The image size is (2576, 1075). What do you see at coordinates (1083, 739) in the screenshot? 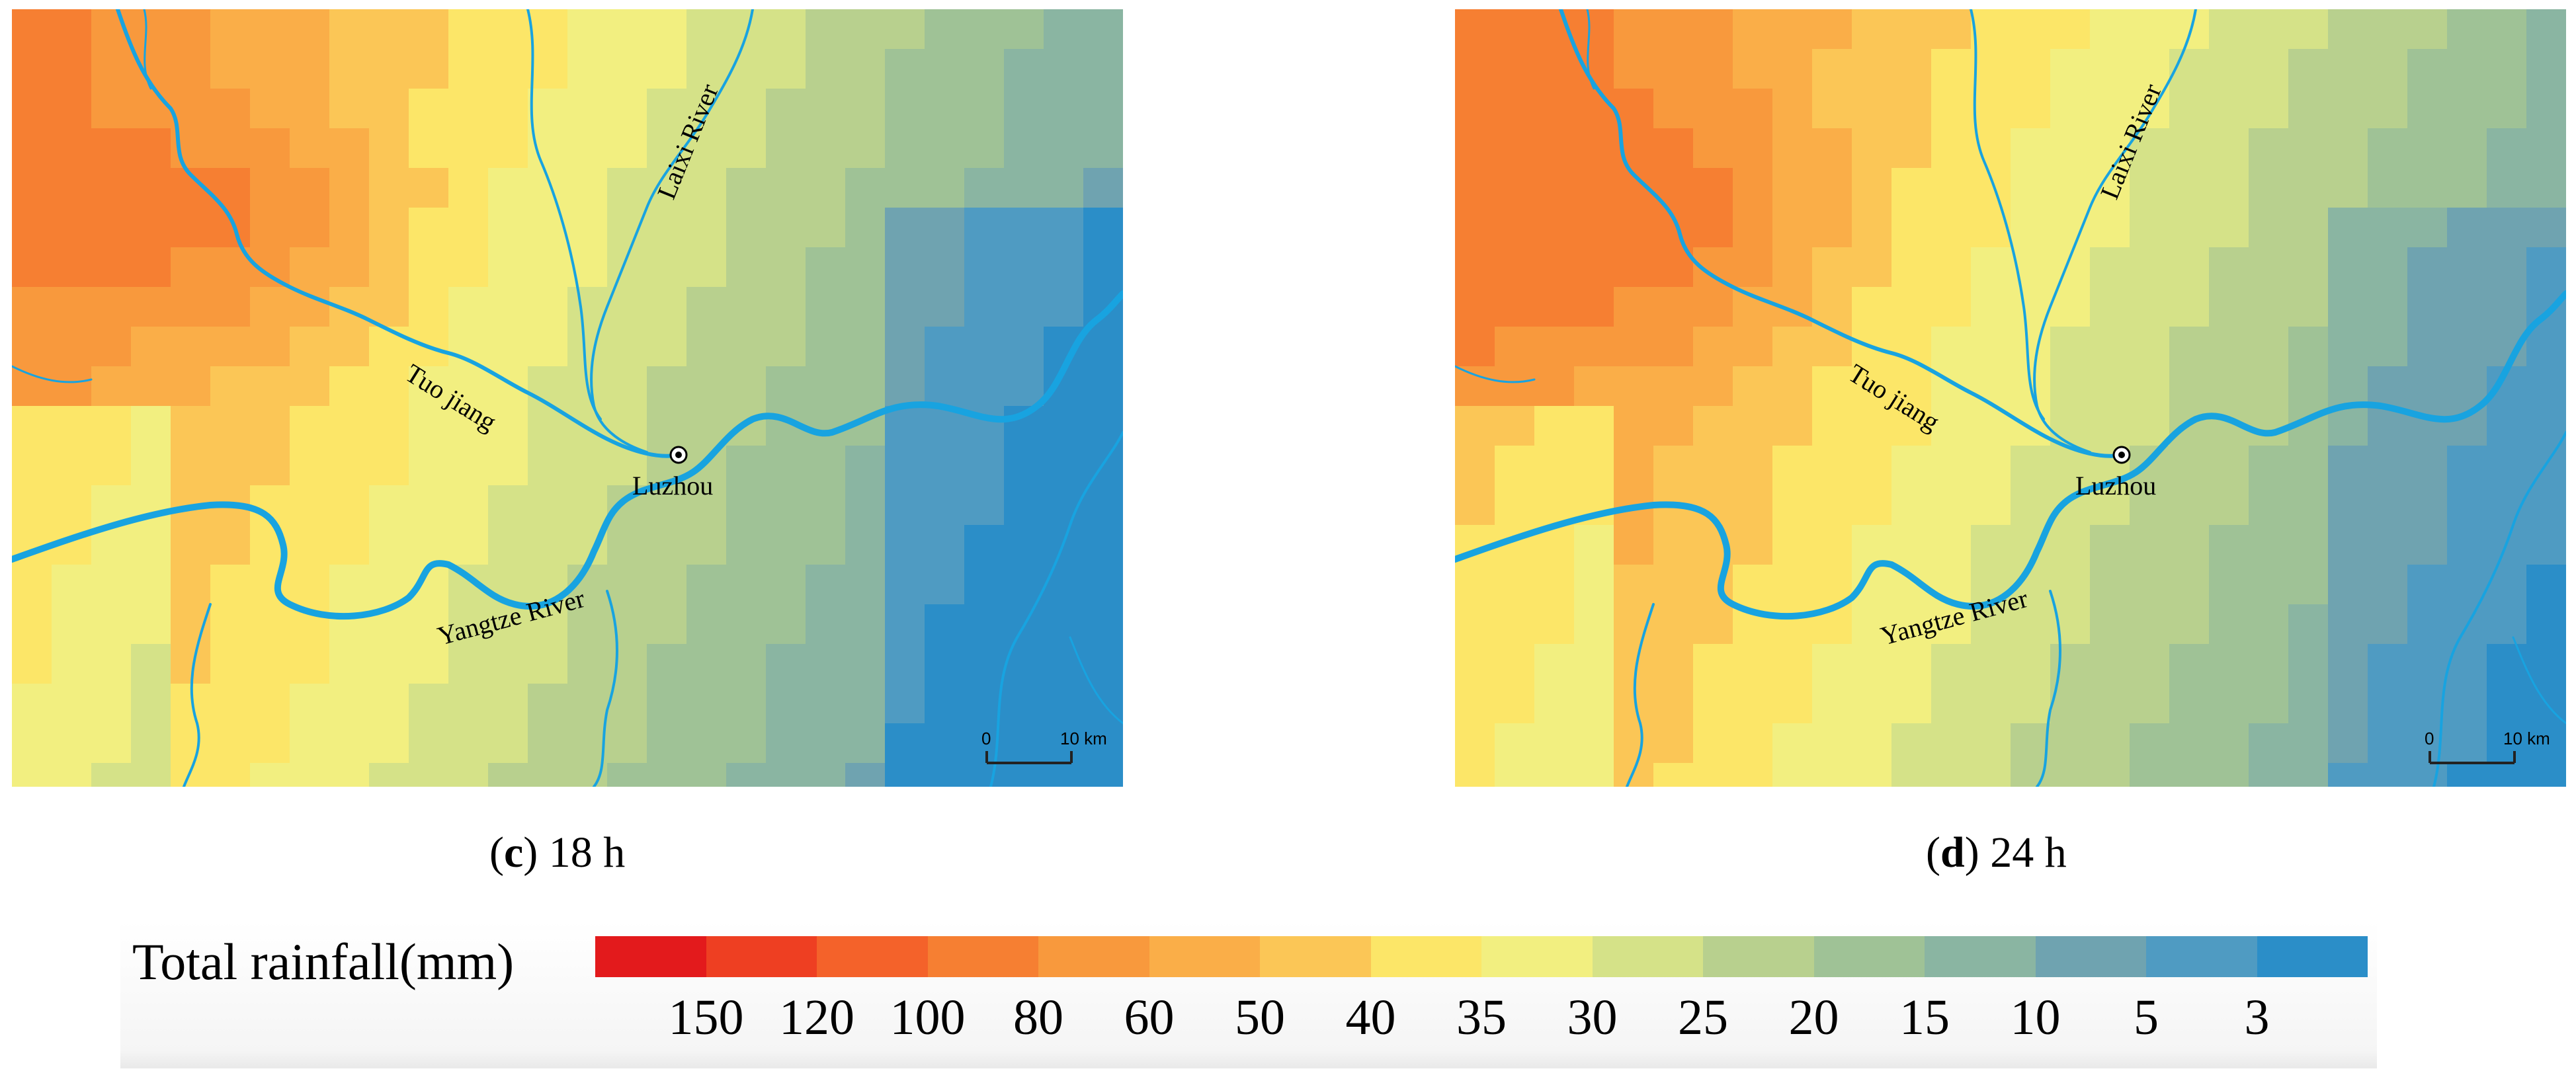
I see `scale-ten-label: 10 km` at bounding box center [1083, 739].